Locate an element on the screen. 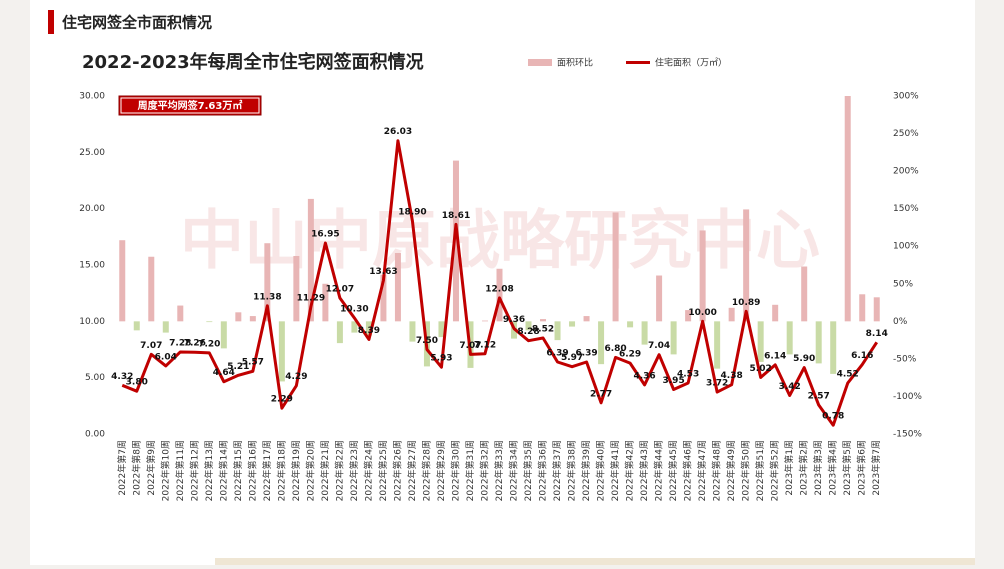 The width and height of the screenshot is (1004, 569). data-label: 7.07 is located at coordinates (151, 346).